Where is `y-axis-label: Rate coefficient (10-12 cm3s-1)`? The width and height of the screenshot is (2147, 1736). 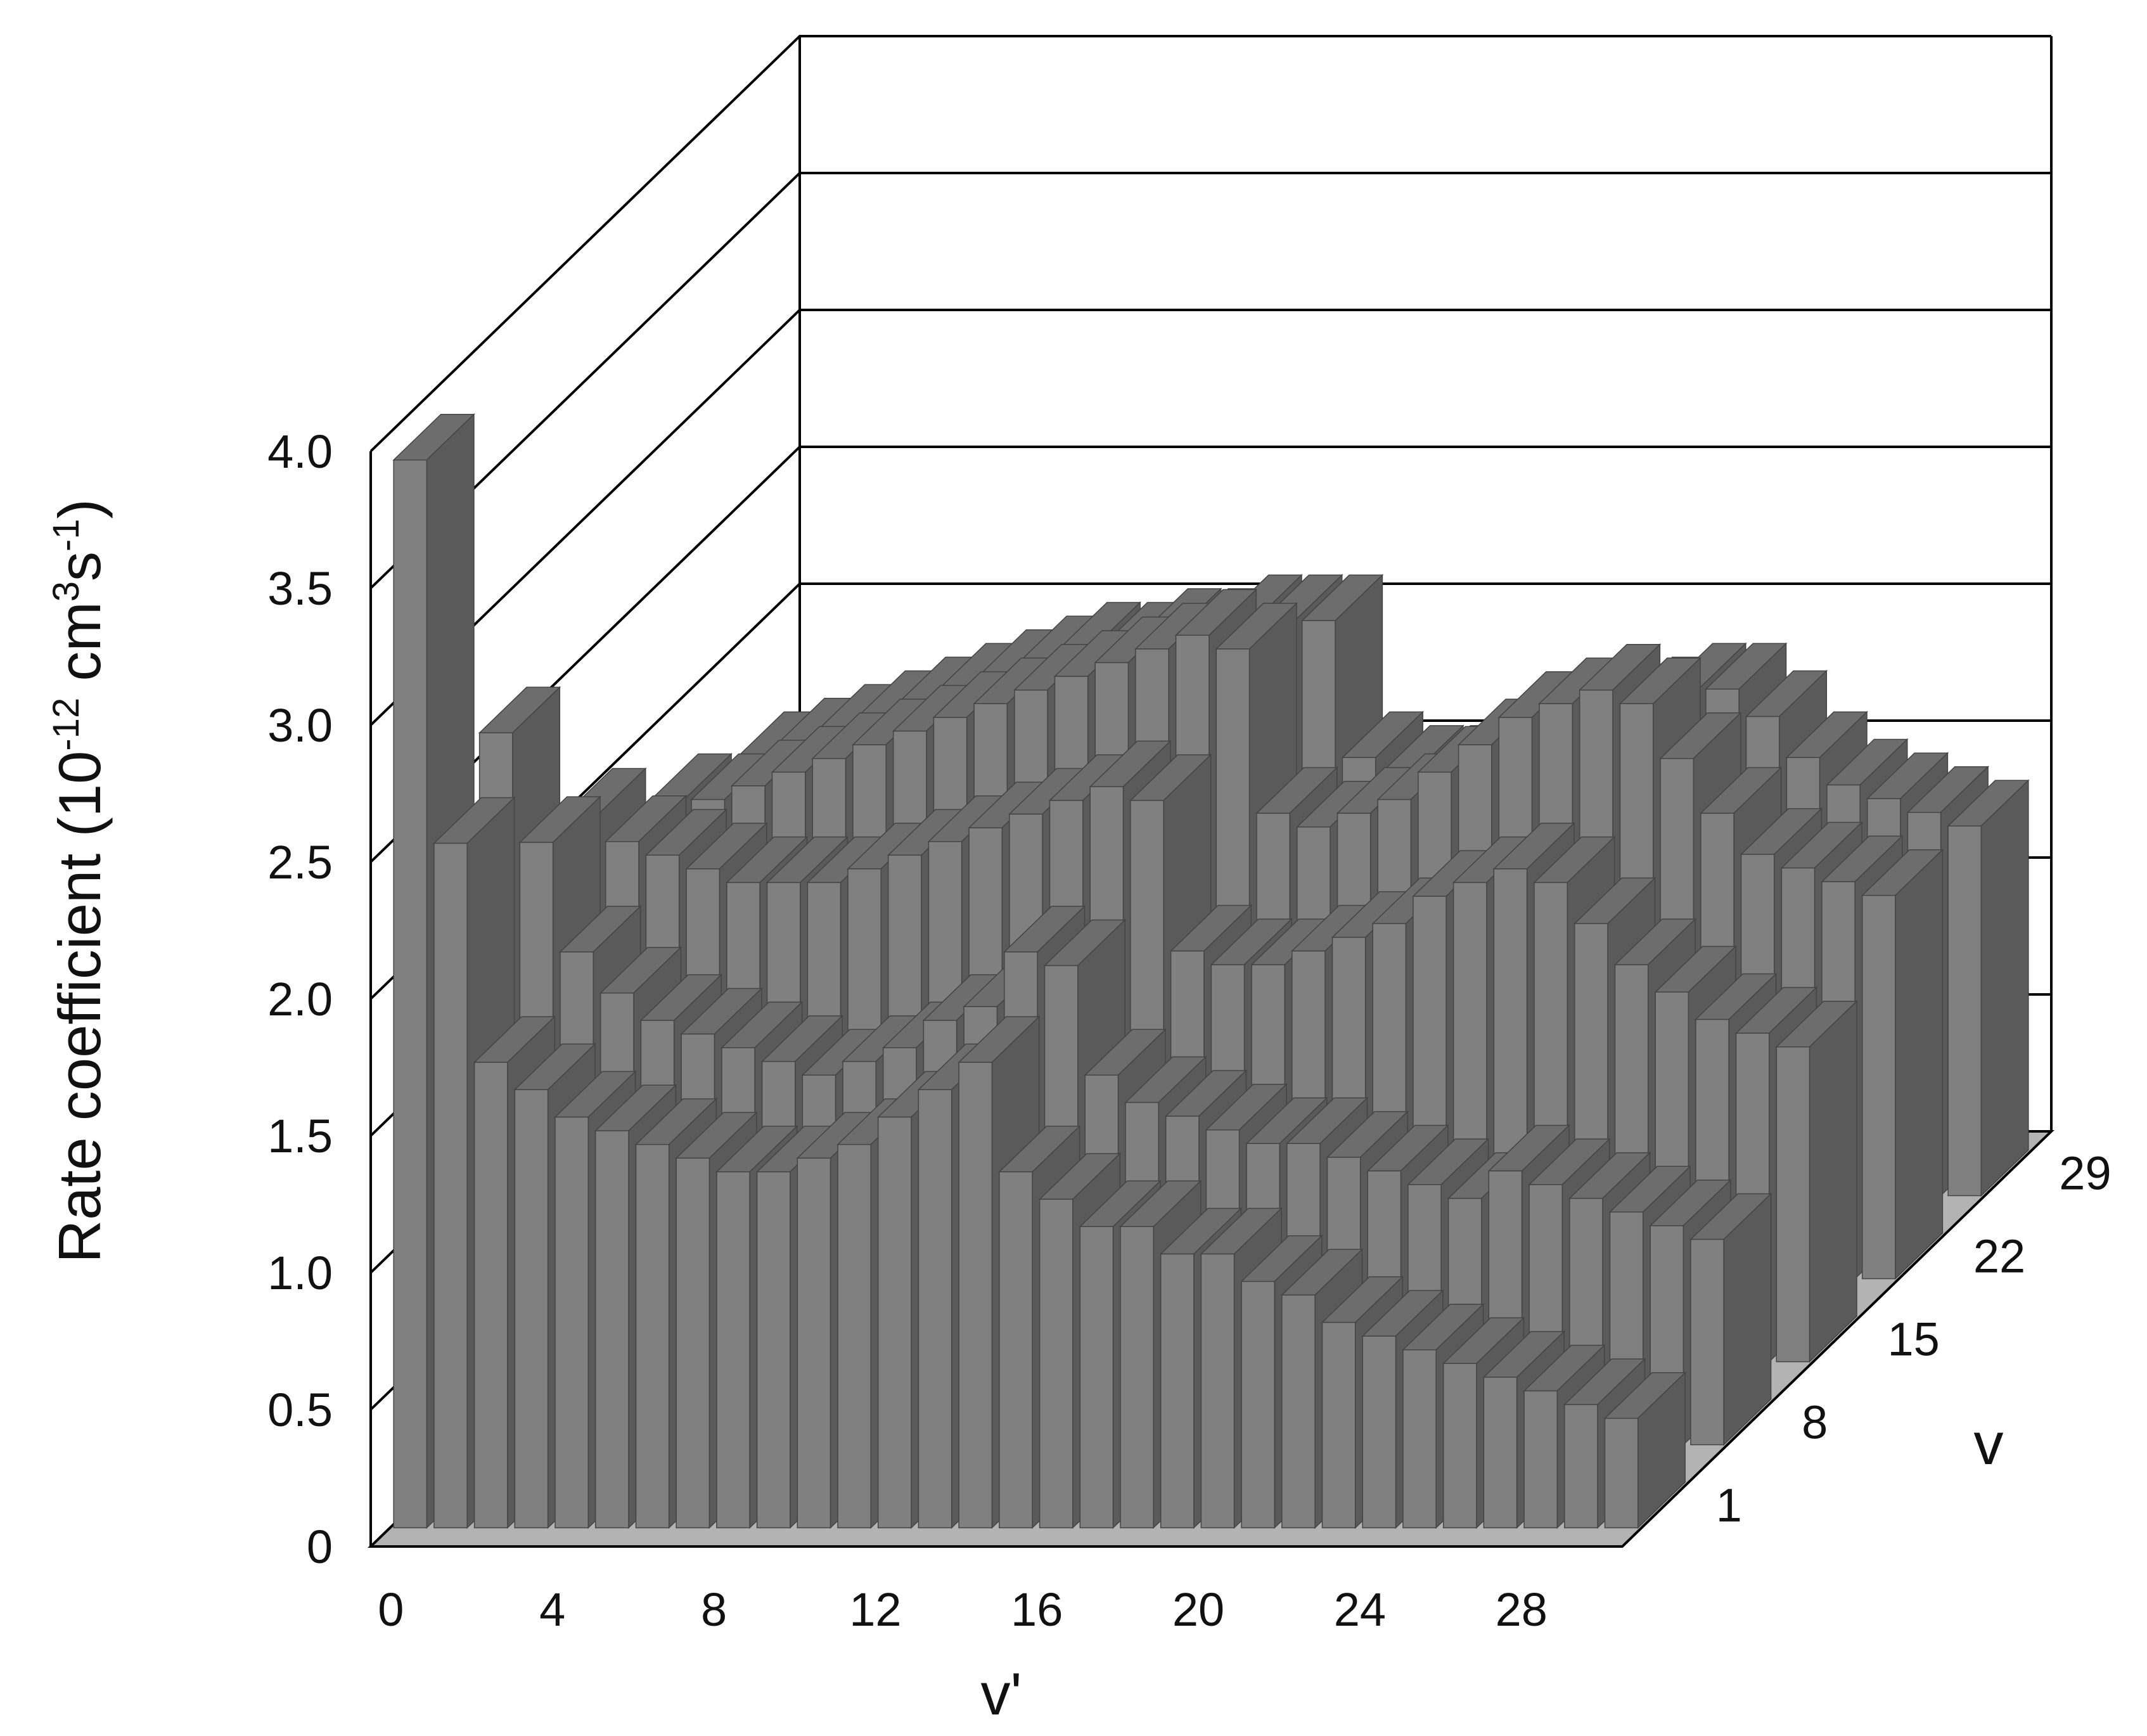
y-axis-label: Rate coefficient (10-12 cm3s-1) is located at coordinates (79, 881).